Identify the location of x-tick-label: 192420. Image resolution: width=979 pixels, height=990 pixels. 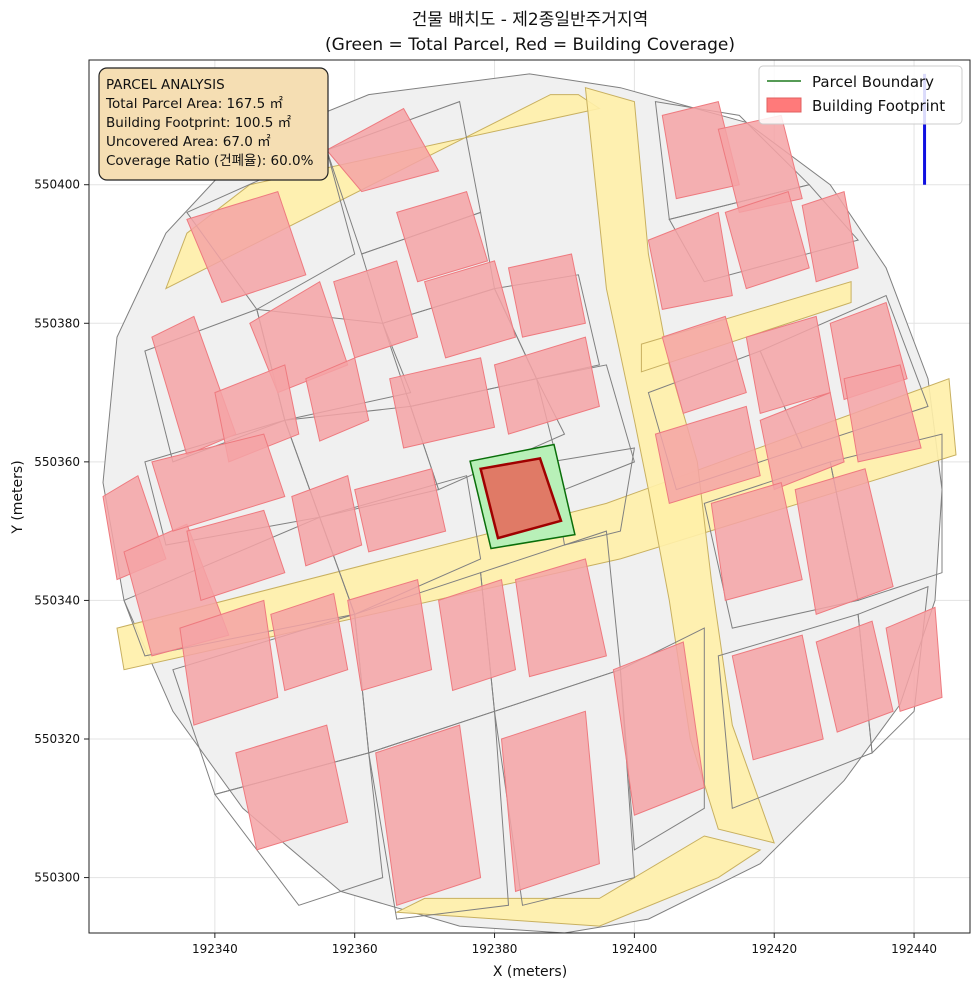
(774, 949).